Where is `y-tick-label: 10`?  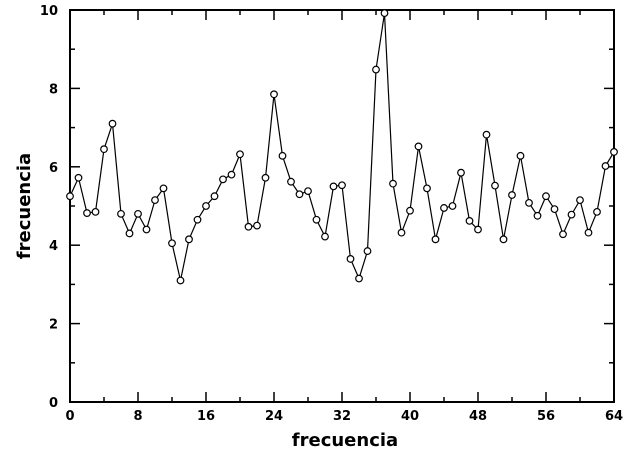 y-tick-label: 10 is located at coordinates (49, 11).